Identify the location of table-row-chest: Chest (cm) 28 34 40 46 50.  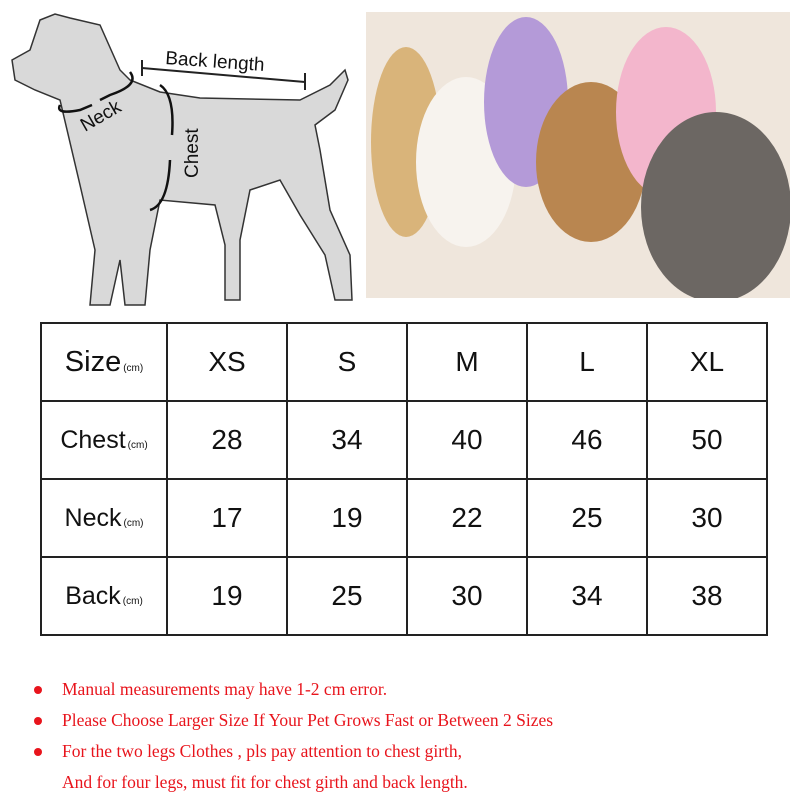
(404, 440).